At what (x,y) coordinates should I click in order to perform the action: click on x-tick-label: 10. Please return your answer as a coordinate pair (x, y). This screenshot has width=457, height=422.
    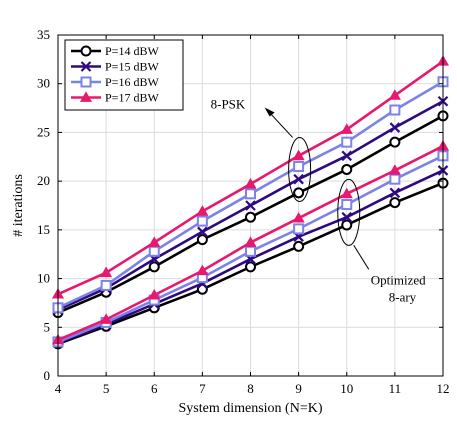
    Looking at the image, I should click on (346, 388).